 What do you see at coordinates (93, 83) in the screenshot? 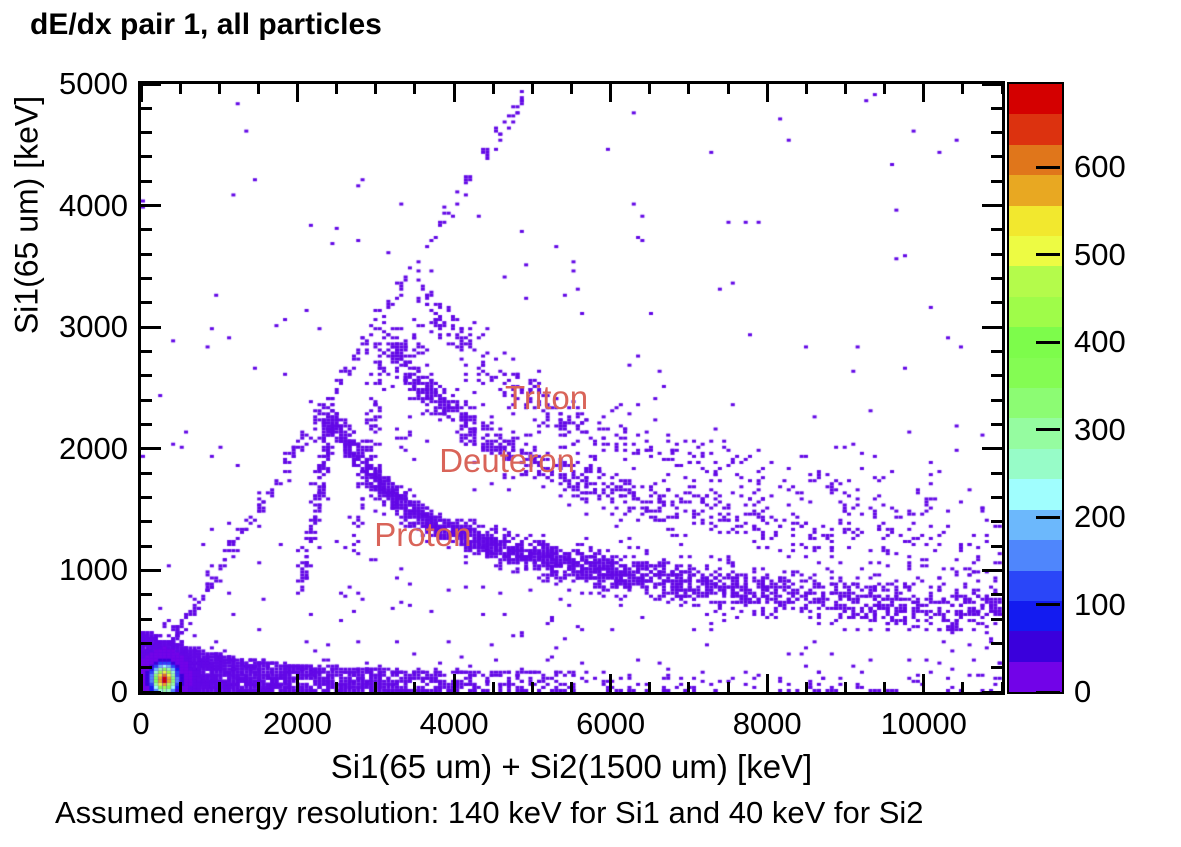
I see `y-tick-label: 5000` at bounding box center [93, 83].